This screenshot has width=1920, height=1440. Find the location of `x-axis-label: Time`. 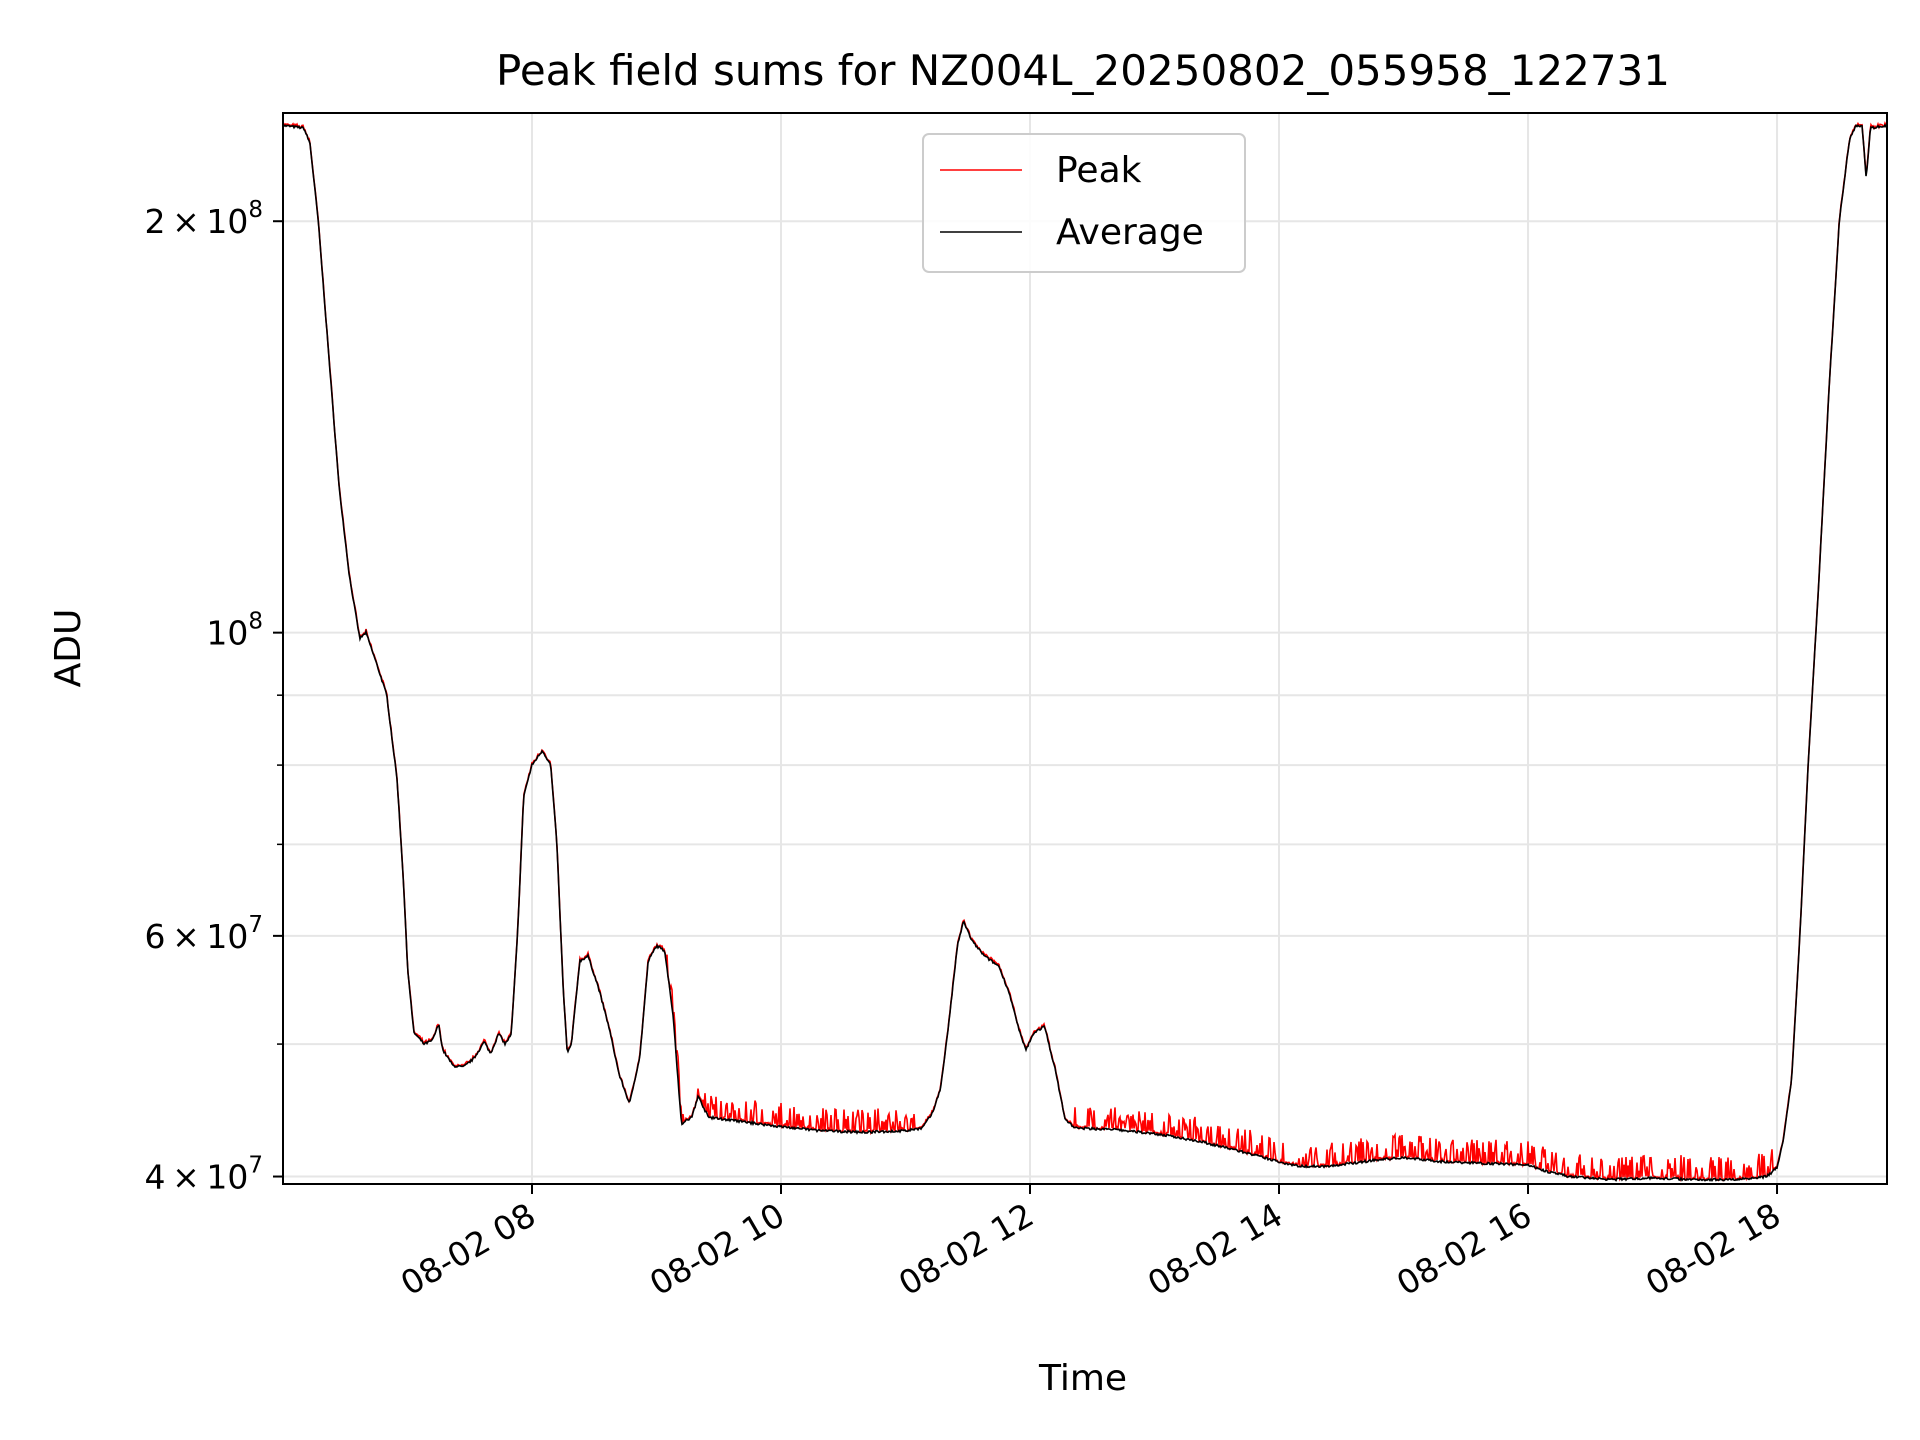

x-axis-label: Time is located at coordinates (1082, 1378).